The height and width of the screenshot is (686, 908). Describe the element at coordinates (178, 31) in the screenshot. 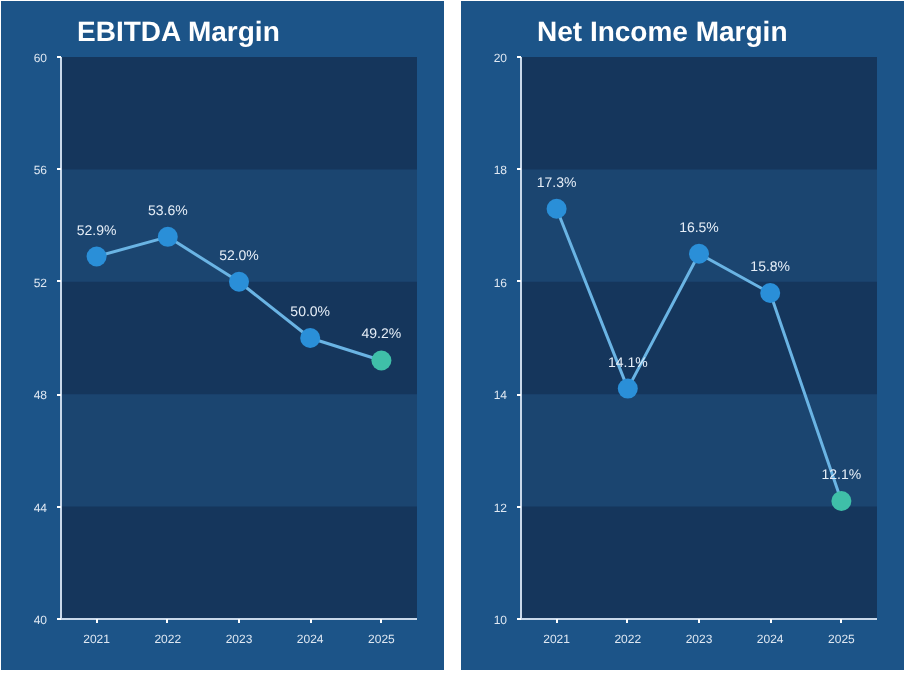

I see `chart-title: EBITDA Margin` at that location.